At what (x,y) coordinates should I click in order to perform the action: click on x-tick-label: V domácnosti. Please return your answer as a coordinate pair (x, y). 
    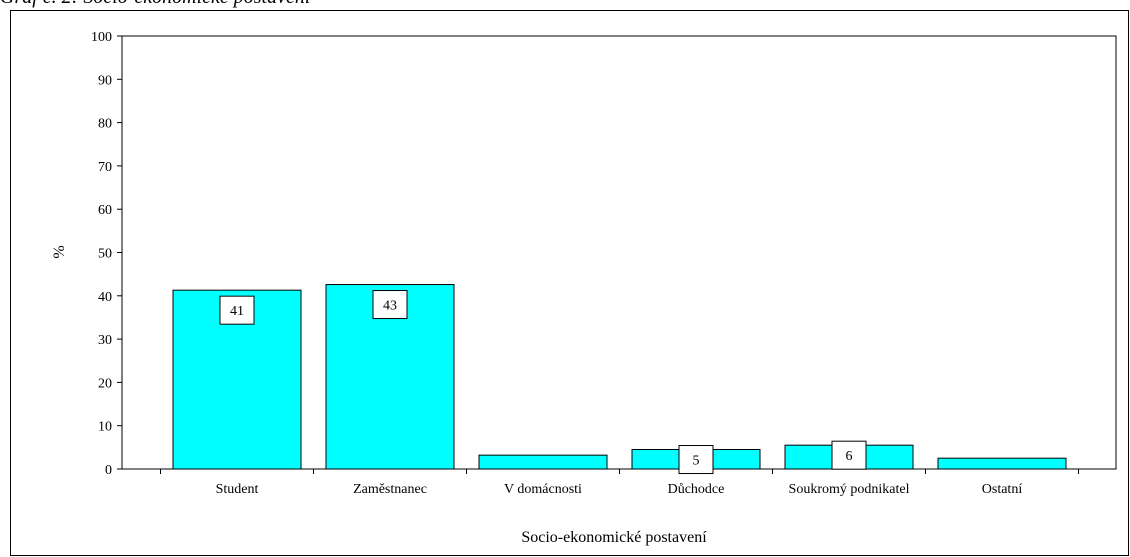
    Looking at the image, I should click on (543, 489).